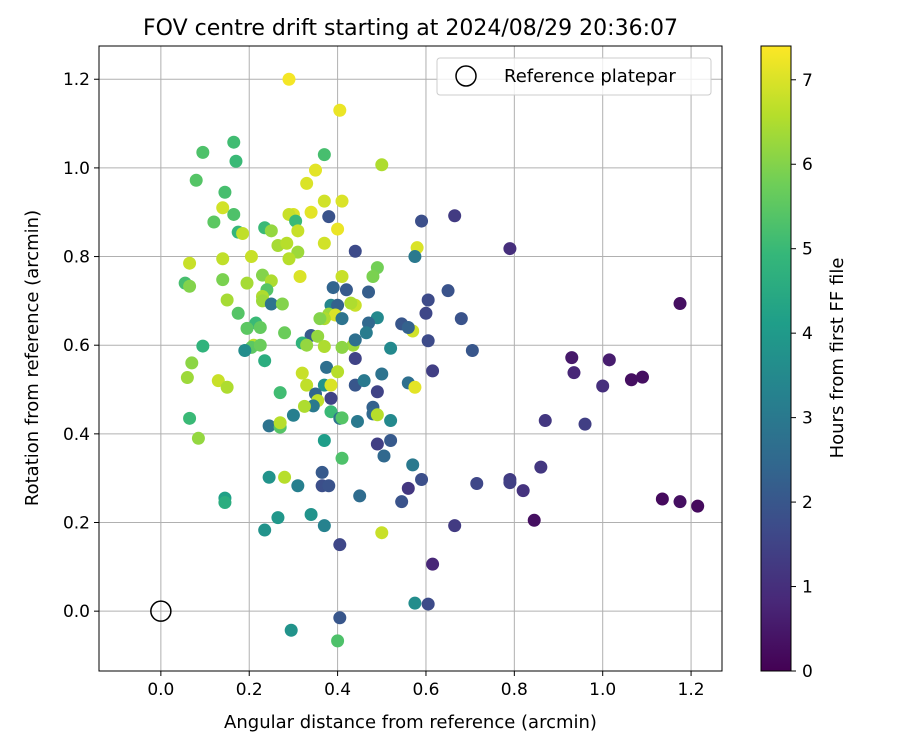  I want to click on legend: Reference platepar, so click(574, 76).